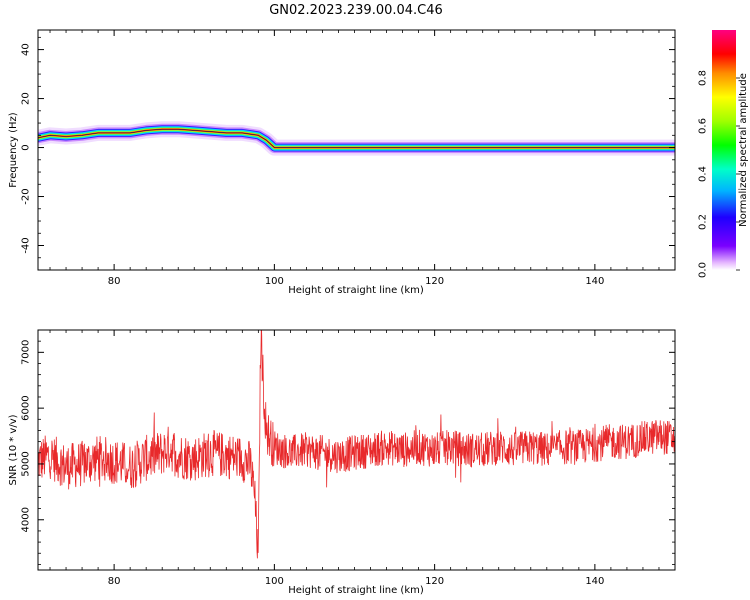 The height and width of the screenshot is (600, 750). I want to click on figure-title: GN02.2023.239.00.04.C46, so click(356, 10).